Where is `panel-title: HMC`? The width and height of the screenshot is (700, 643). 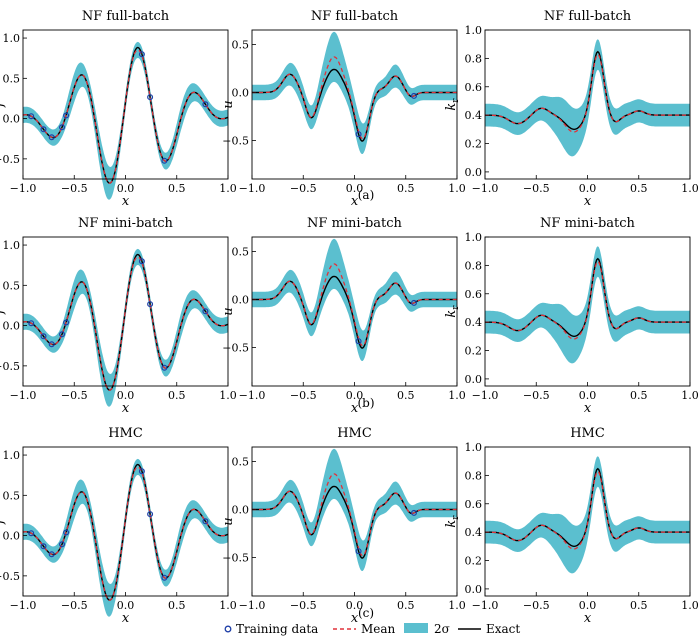
panel-title: HMC is located at coordinates (354, 433).